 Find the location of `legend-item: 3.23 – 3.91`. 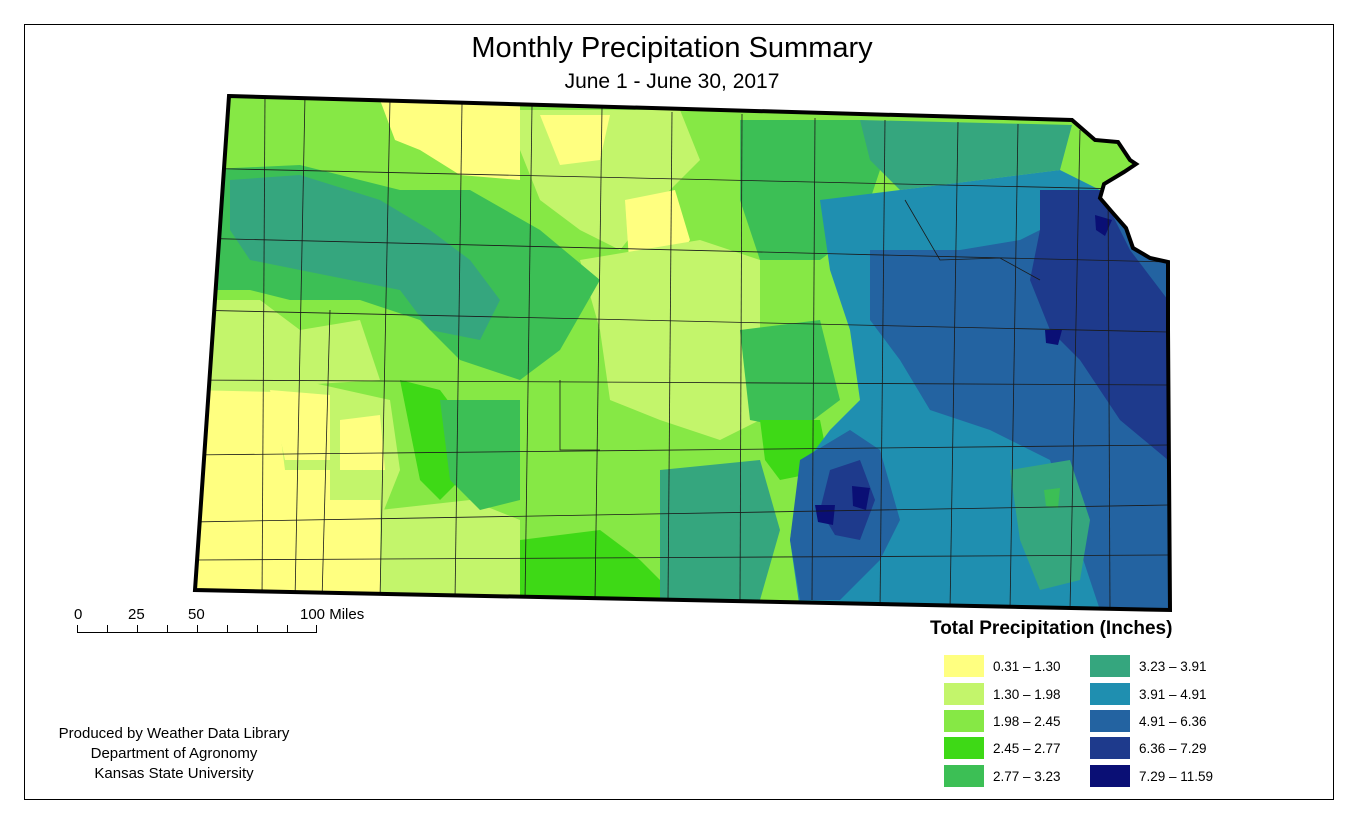

legend-item: 3.23 – 3.91 is located at coordinates (1148, 666).